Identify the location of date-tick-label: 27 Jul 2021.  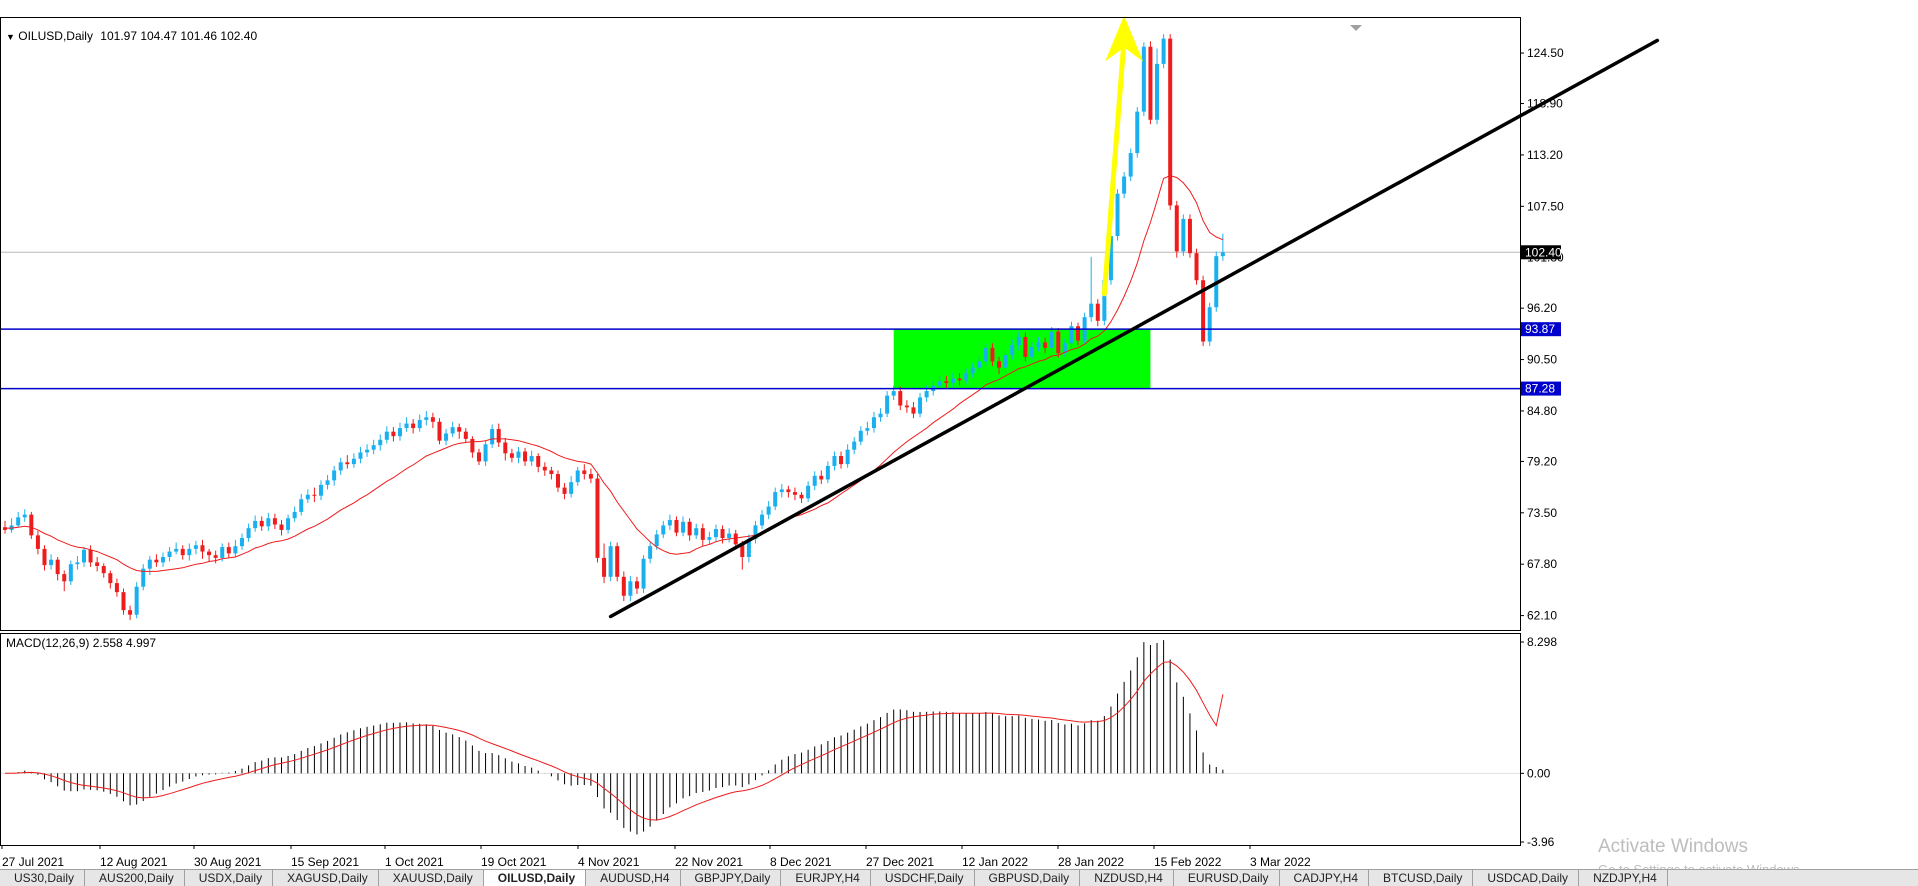
(33, 862).